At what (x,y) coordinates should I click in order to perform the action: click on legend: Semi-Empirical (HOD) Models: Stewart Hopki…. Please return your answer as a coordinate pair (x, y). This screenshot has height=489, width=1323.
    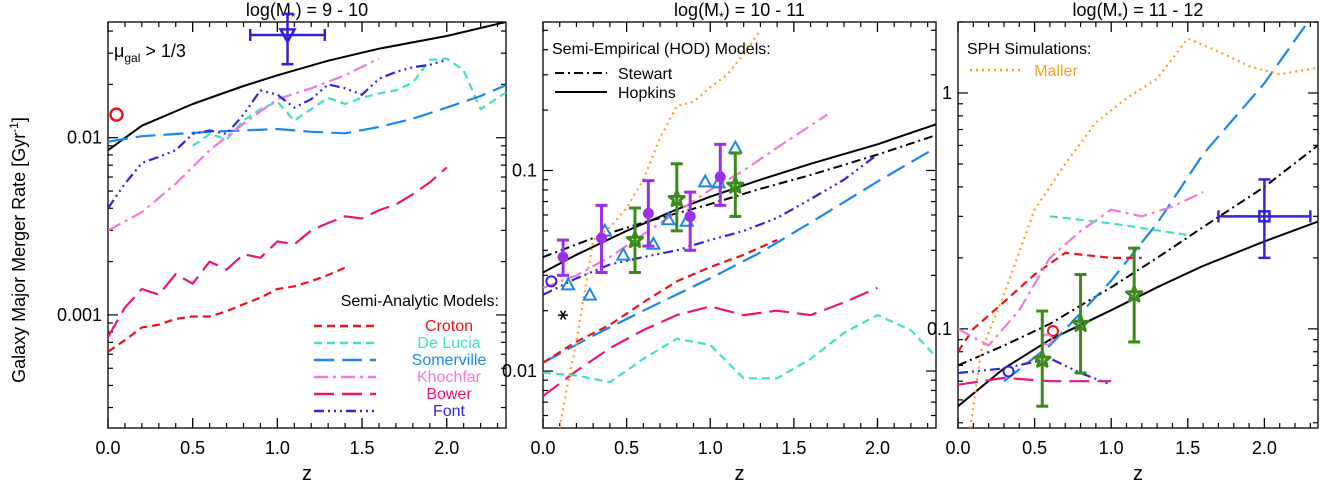
    Looking at the image, I should click on (661, 71).